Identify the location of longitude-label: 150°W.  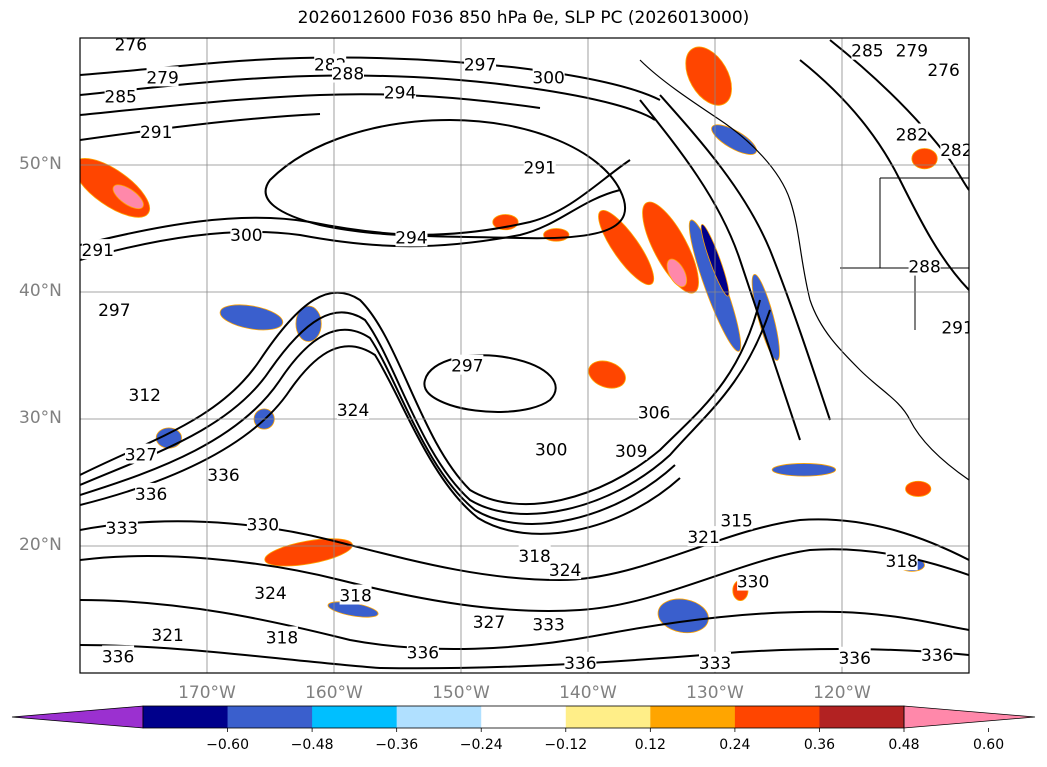
(461, 693).